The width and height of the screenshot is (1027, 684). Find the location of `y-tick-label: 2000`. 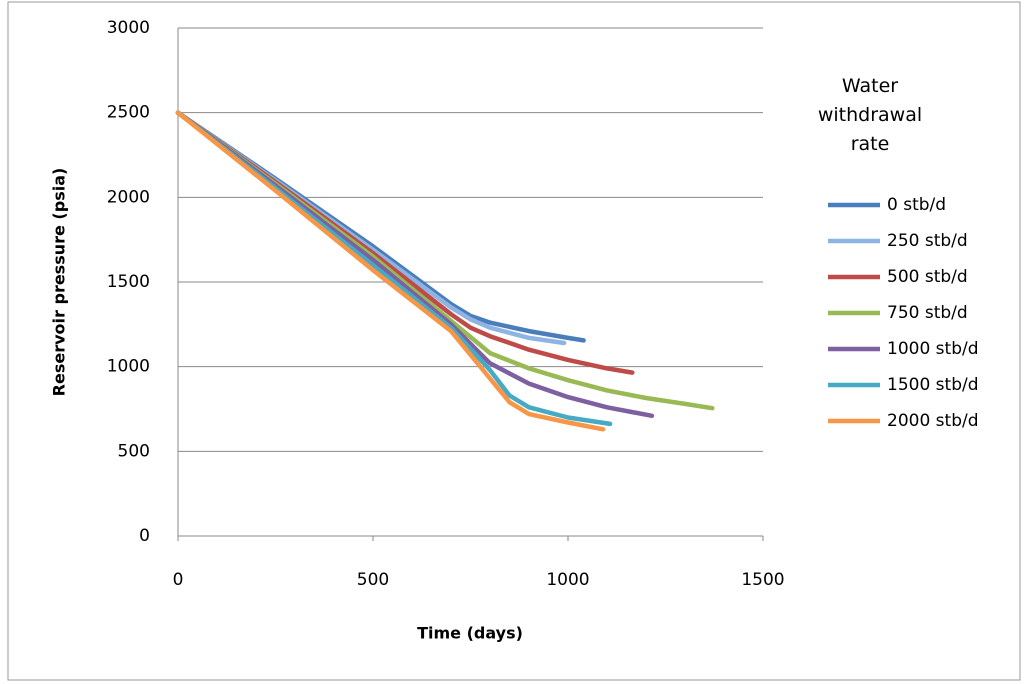

y-tick-label: 2000 is located at coordinates (128, 197).